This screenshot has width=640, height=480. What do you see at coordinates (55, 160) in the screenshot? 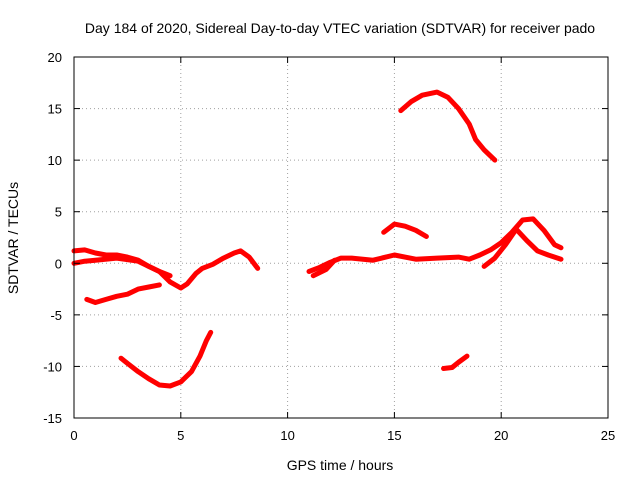
I see `y-tick-label: 10` at bounding box center [55, 160].